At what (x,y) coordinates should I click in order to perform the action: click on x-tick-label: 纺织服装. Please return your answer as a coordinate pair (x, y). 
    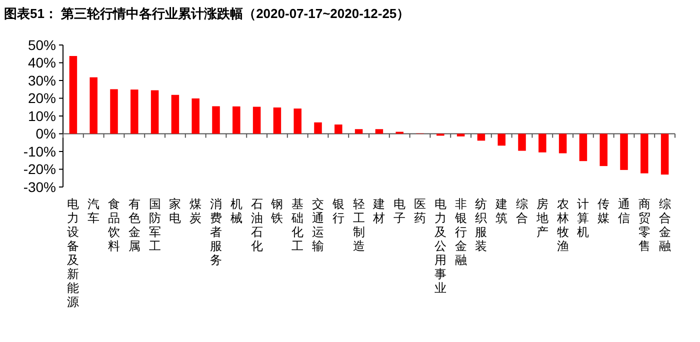
    Looking at the image, I should click on (481, 225).